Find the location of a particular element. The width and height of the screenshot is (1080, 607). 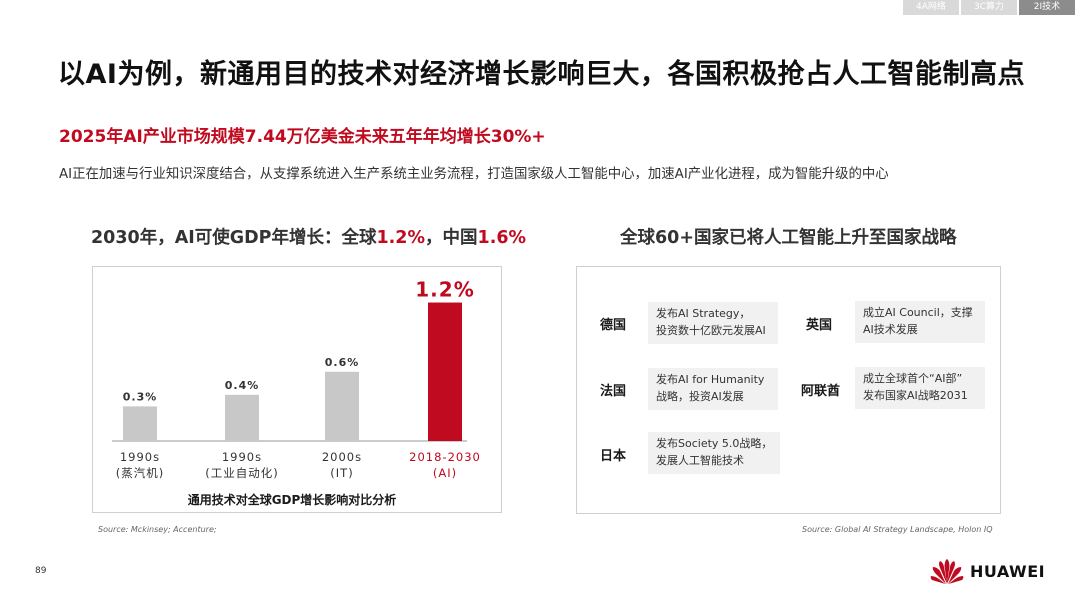

left-title-sep: ，中国 is located at coordinates (451, 238).